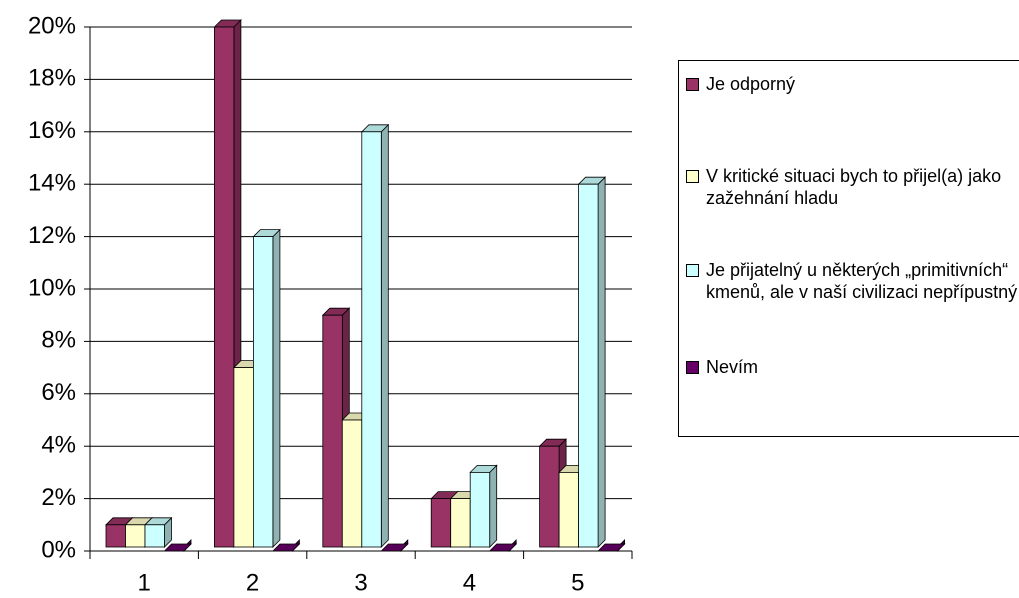 This screenshot has width=1019, height=598. I want to click on y-tick-label: 2%, so click(58, 497).